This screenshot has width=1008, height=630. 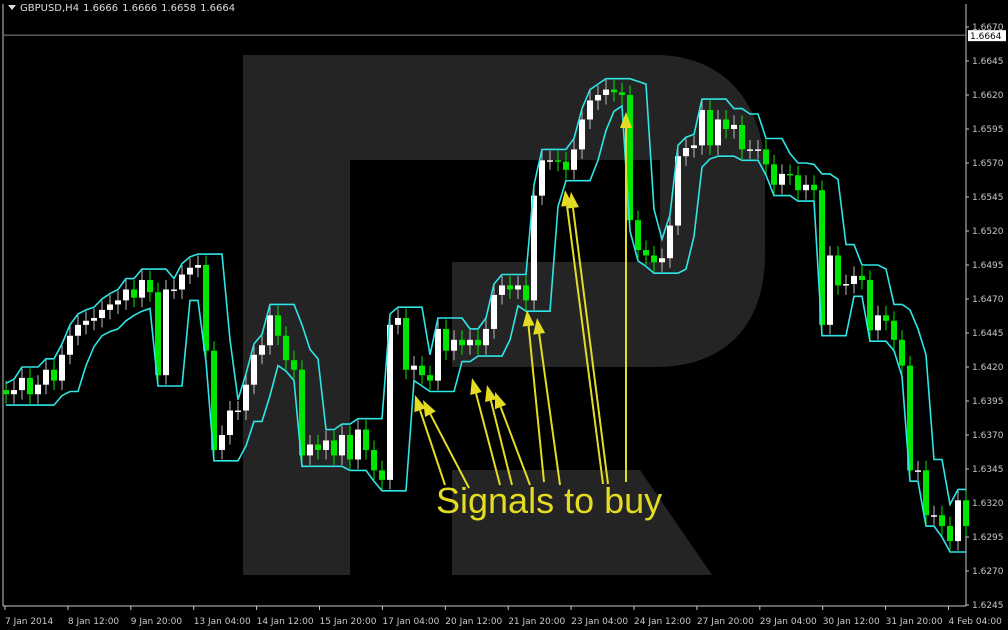 I want to click on y-tick-label: 1.6645, so click(x=988, y=62).